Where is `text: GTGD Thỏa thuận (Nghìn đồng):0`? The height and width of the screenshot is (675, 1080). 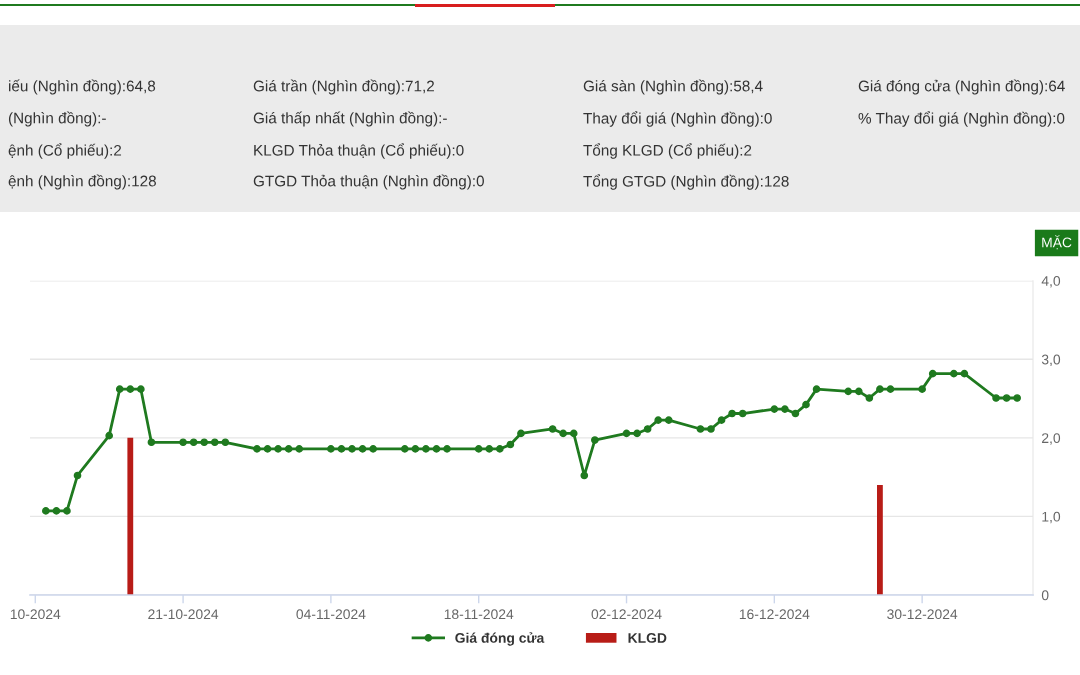 text: GTGD Thỏa thuận (Nghìn đồng):0 is located at coordinates (368, 182).